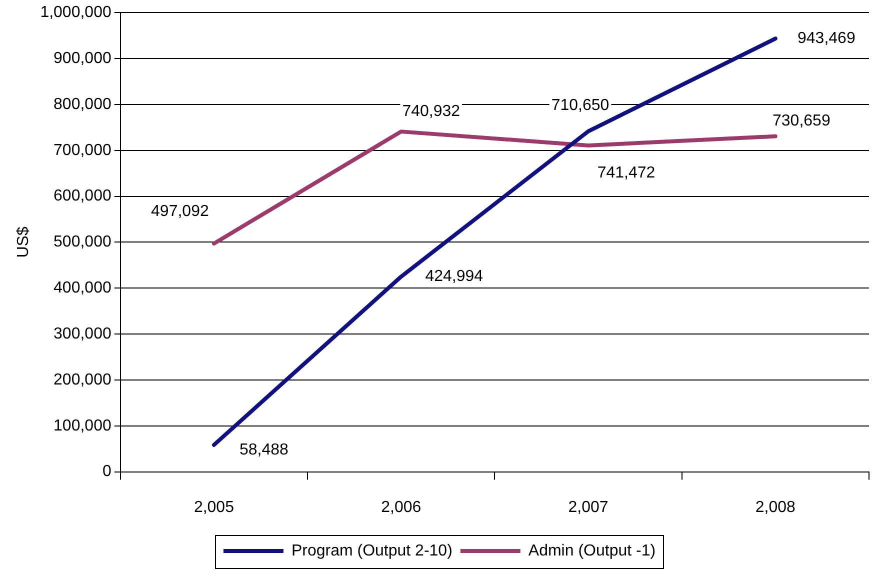  Describe the element at coordinates (83, 196) in the screenshot. I see `y-tick-label: 600,000` at that location.